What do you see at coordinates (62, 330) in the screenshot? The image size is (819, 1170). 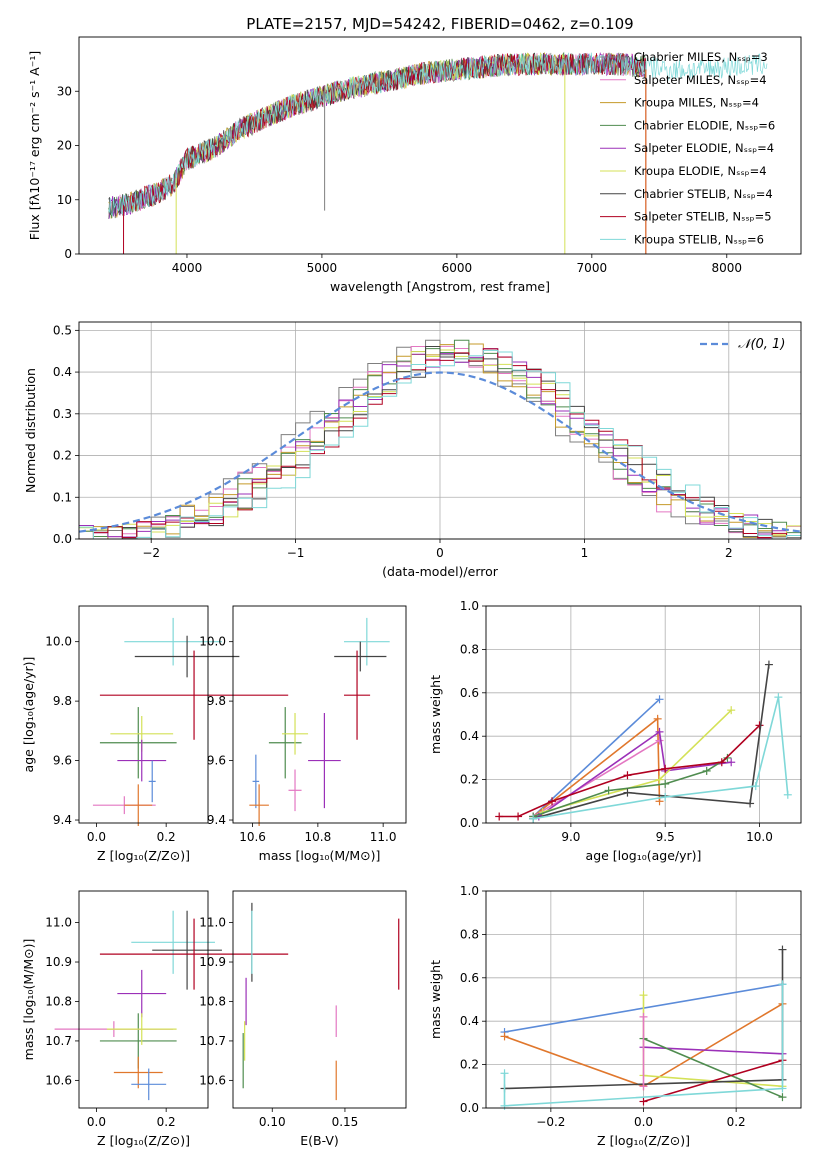 I see `y-tick-label: 0.5` at bounding box center [62, 330].